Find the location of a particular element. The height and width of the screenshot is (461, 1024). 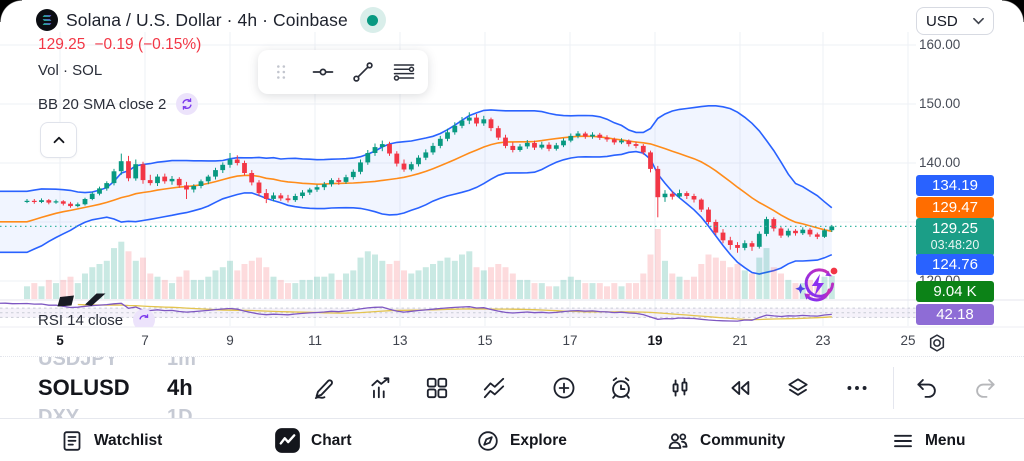

nav-label: Community is located at coordinates (743, 440).